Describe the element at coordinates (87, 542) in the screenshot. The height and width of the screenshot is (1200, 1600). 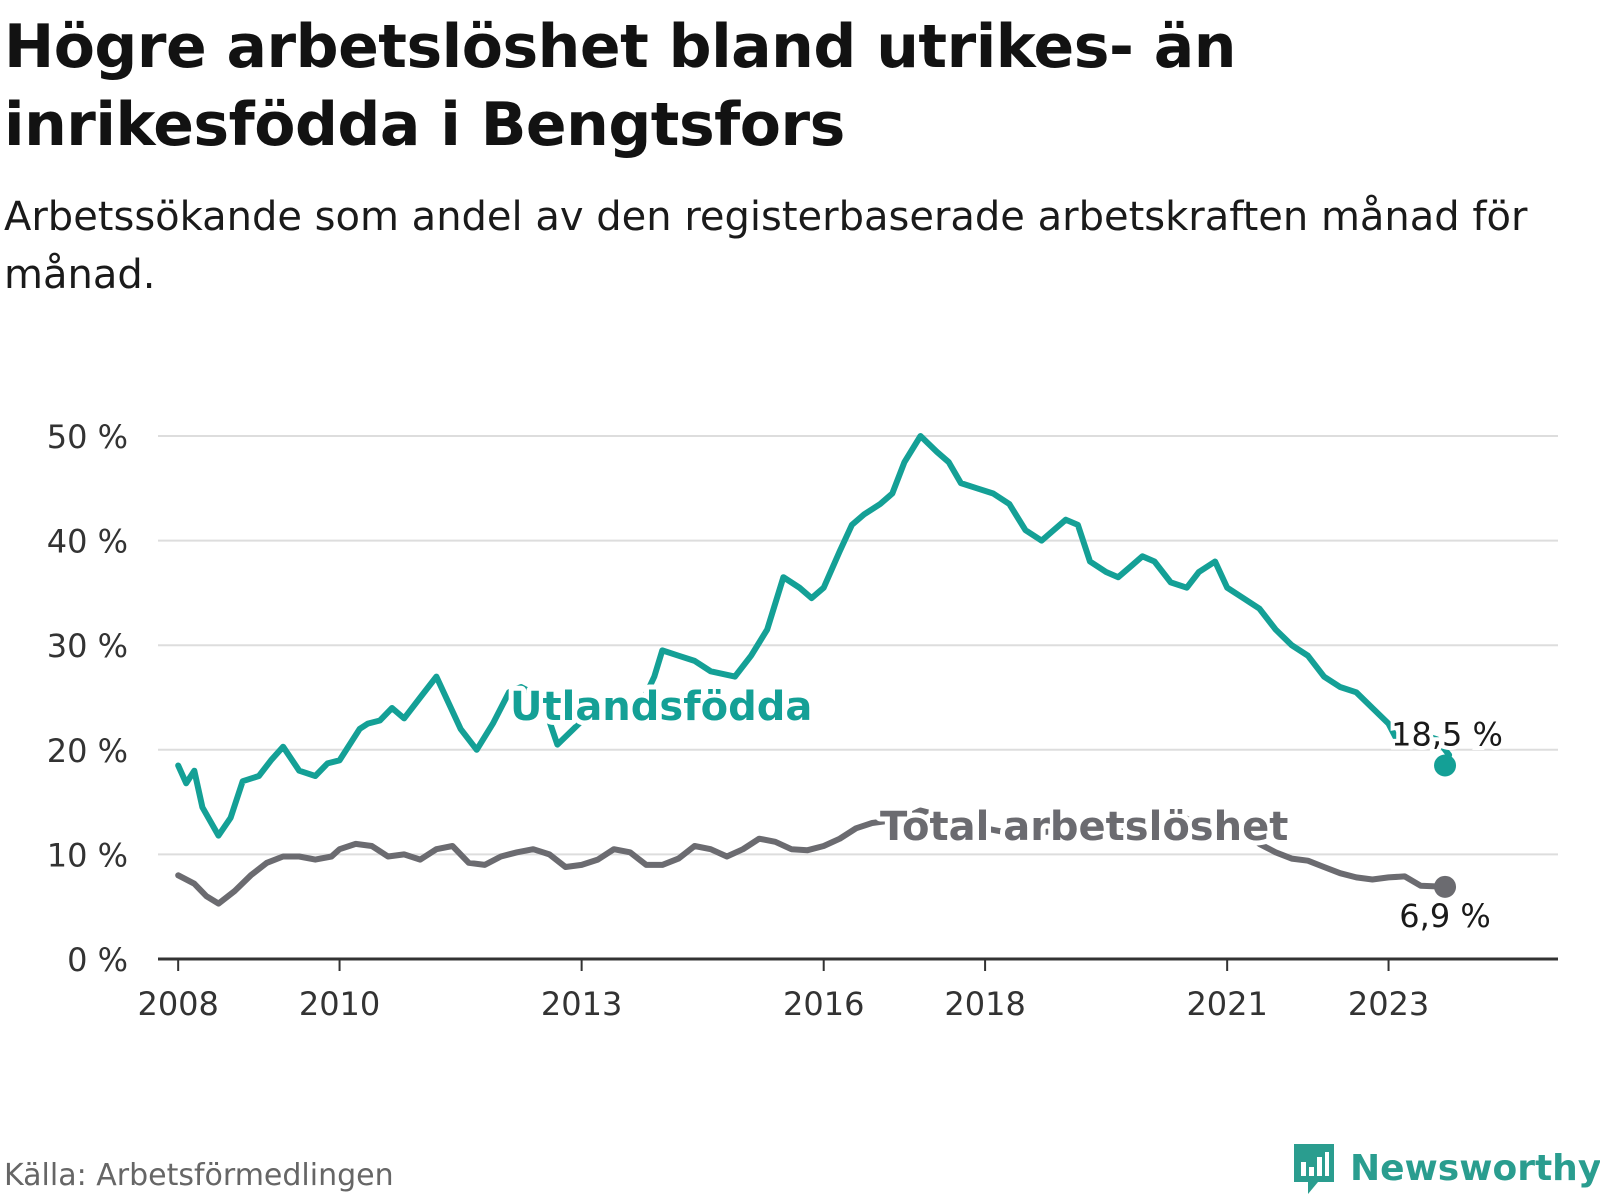
I see `y-tick-label: 40 %` at that location.